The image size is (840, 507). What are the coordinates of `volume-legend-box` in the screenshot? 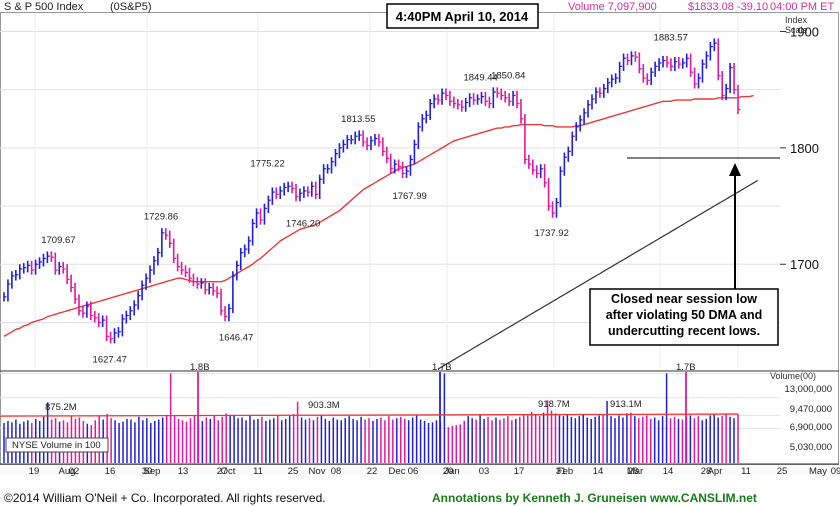 It's located at (57, 445).